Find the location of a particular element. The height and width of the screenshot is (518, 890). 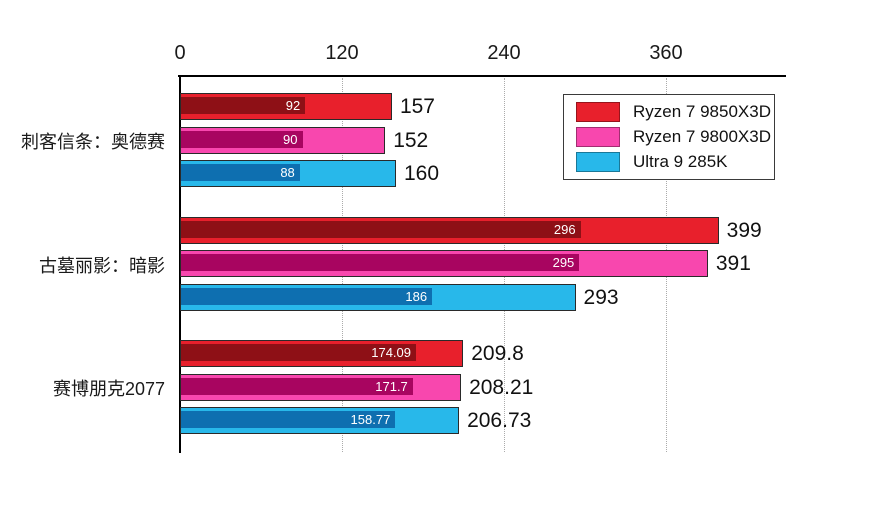

legend-row: Ultra 9 285K is located at coordinates (669, 161).